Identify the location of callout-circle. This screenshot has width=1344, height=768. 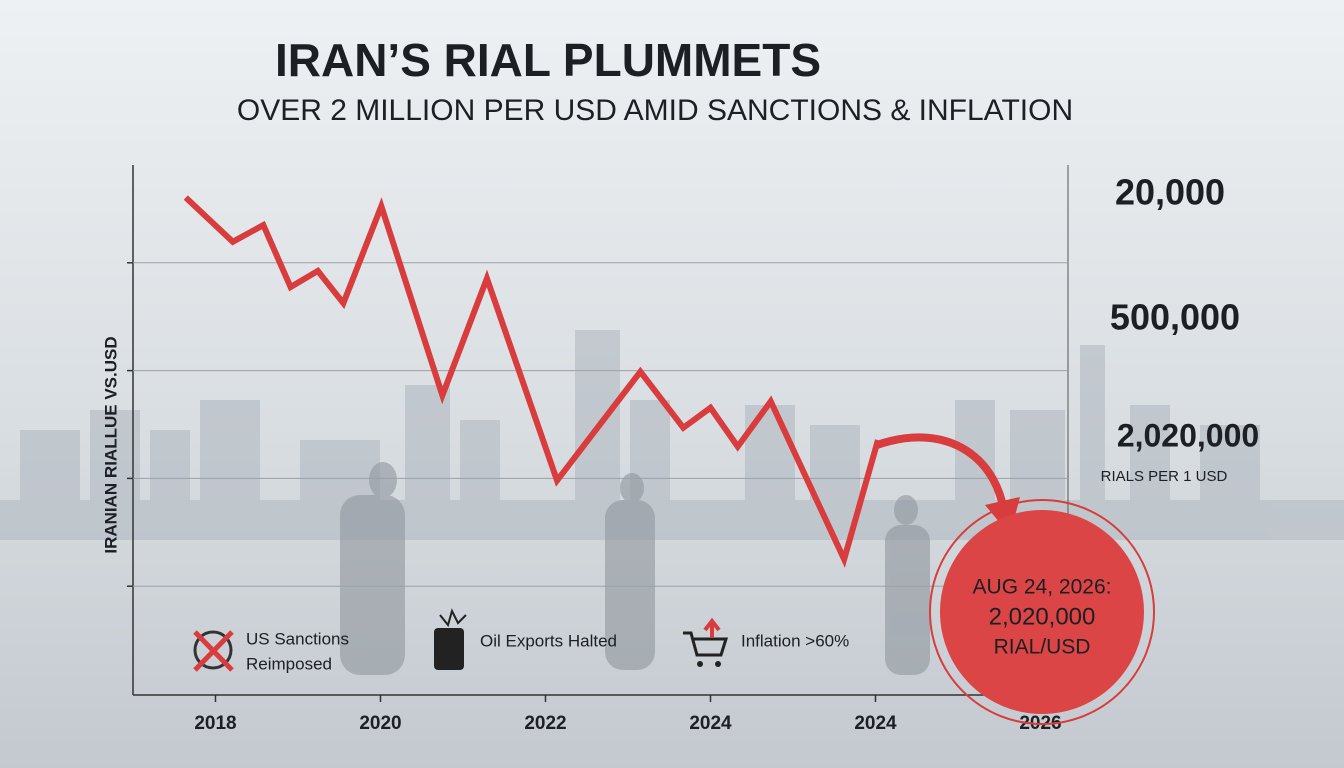
(1042, 612).